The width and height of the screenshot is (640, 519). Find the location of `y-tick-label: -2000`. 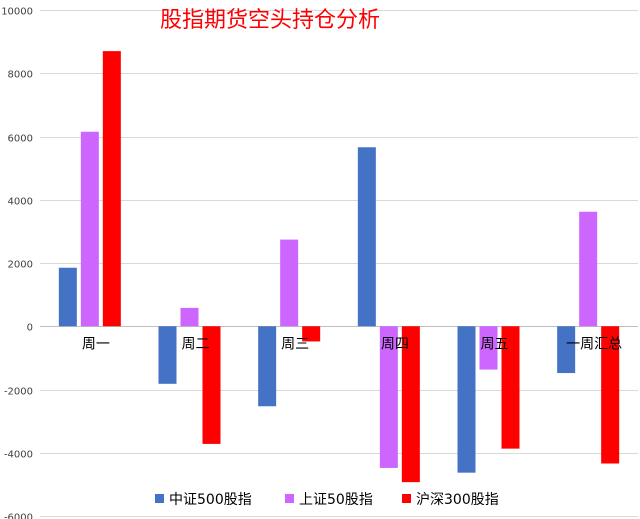

y-tick-label: -2000 is located at coordinates (18, 392).